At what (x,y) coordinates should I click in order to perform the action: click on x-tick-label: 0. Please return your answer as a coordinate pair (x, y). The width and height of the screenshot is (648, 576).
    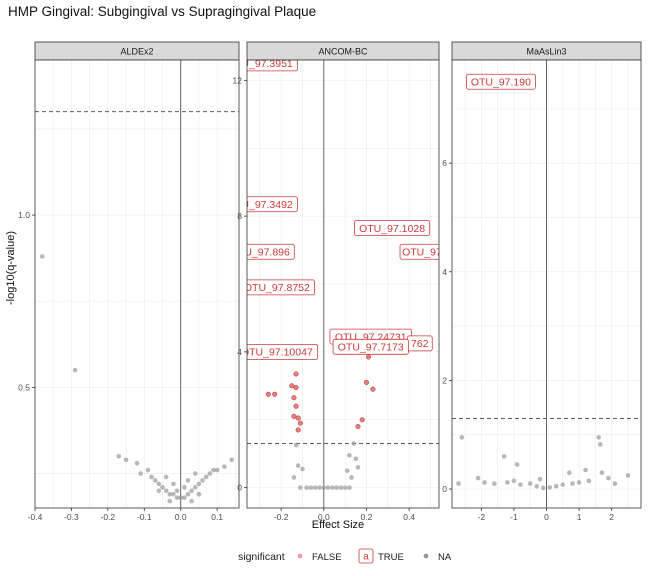
    Looking at the image, I should click on (546, 517).